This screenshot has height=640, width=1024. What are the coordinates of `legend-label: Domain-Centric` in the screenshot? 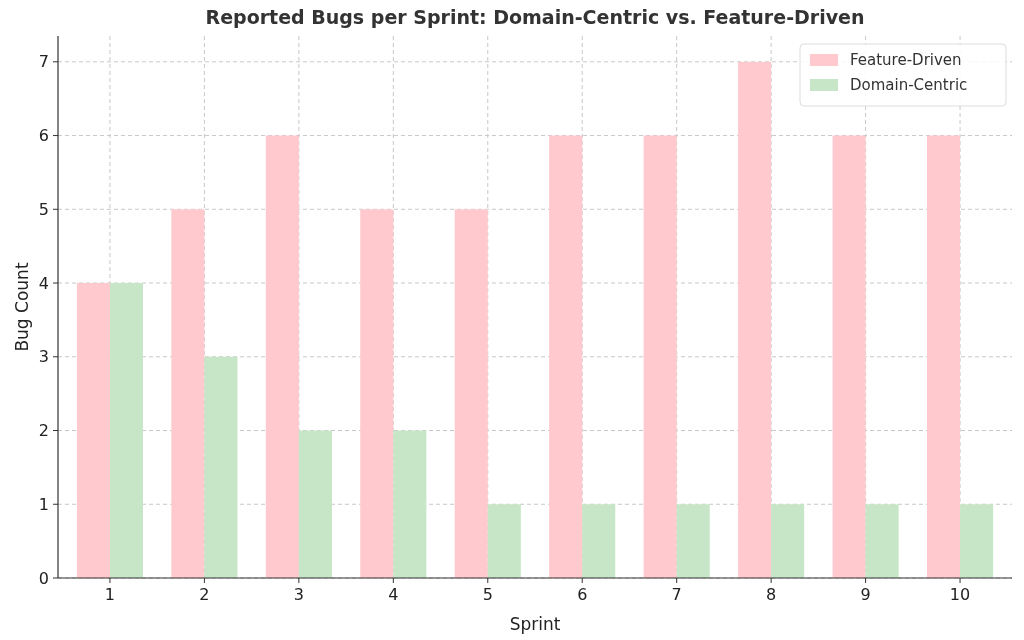 It's located at (909, 85).